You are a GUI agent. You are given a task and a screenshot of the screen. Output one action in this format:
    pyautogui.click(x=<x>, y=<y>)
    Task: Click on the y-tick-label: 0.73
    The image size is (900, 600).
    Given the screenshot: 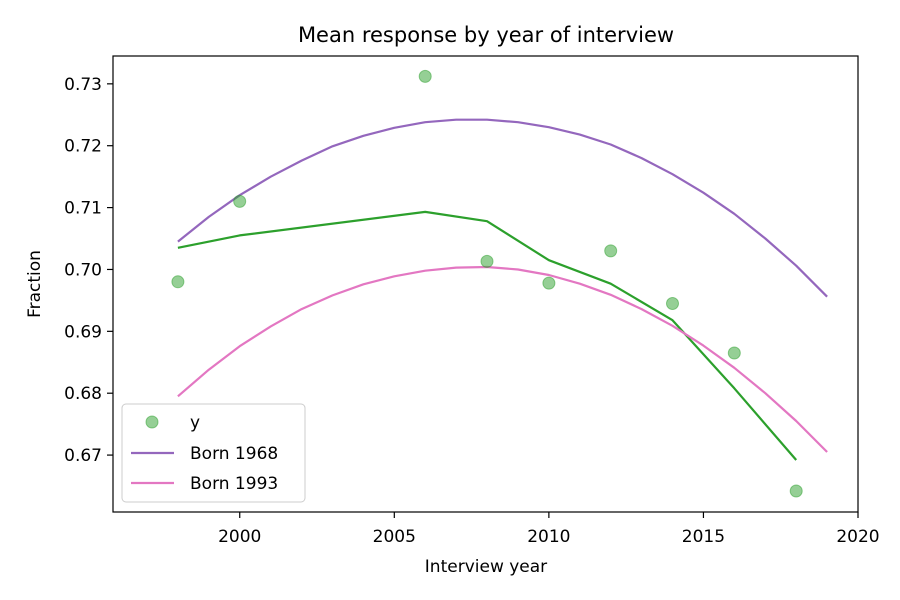 What is the action you would take?
    pyautogui.click(x=83, y=85)
    